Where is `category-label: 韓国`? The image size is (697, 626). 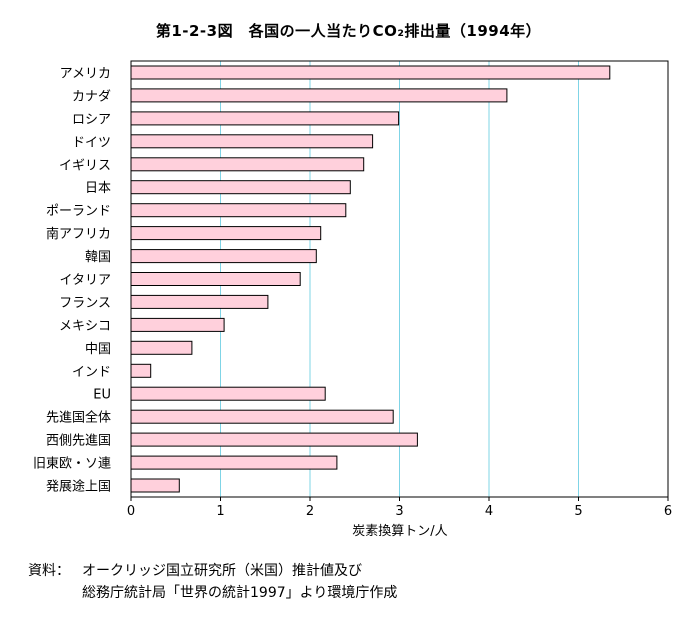 category-label: 韓国 is located at coordinates (98, 257).